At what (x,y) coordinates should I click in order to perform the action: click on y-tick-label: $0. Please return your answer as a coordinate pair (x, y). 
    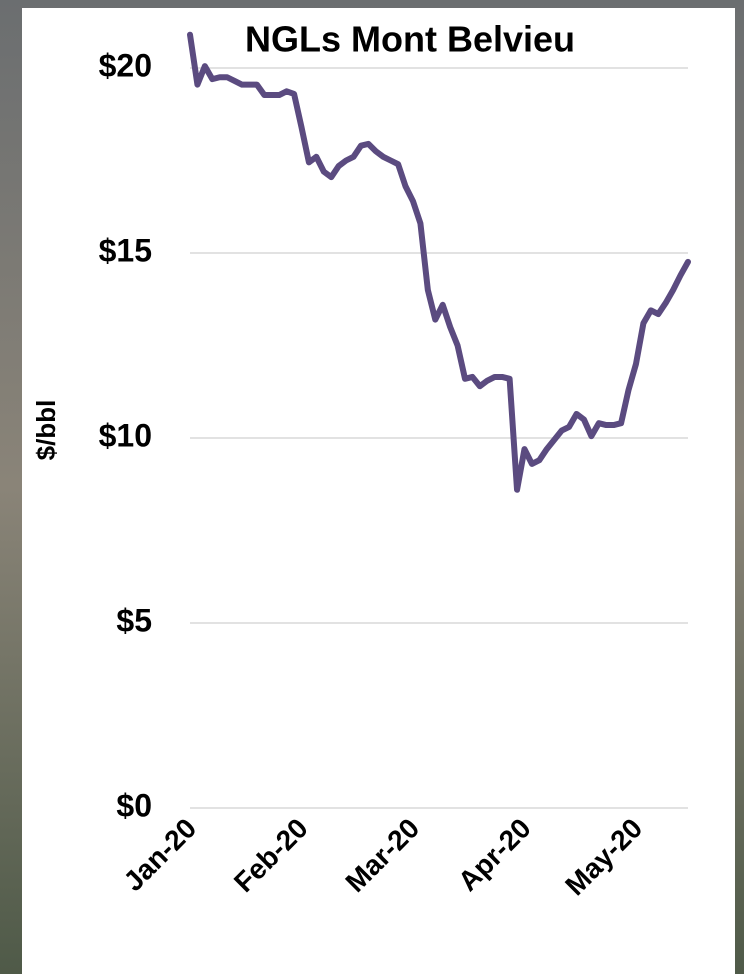
    Looking at the image, I should click on (134, 805).